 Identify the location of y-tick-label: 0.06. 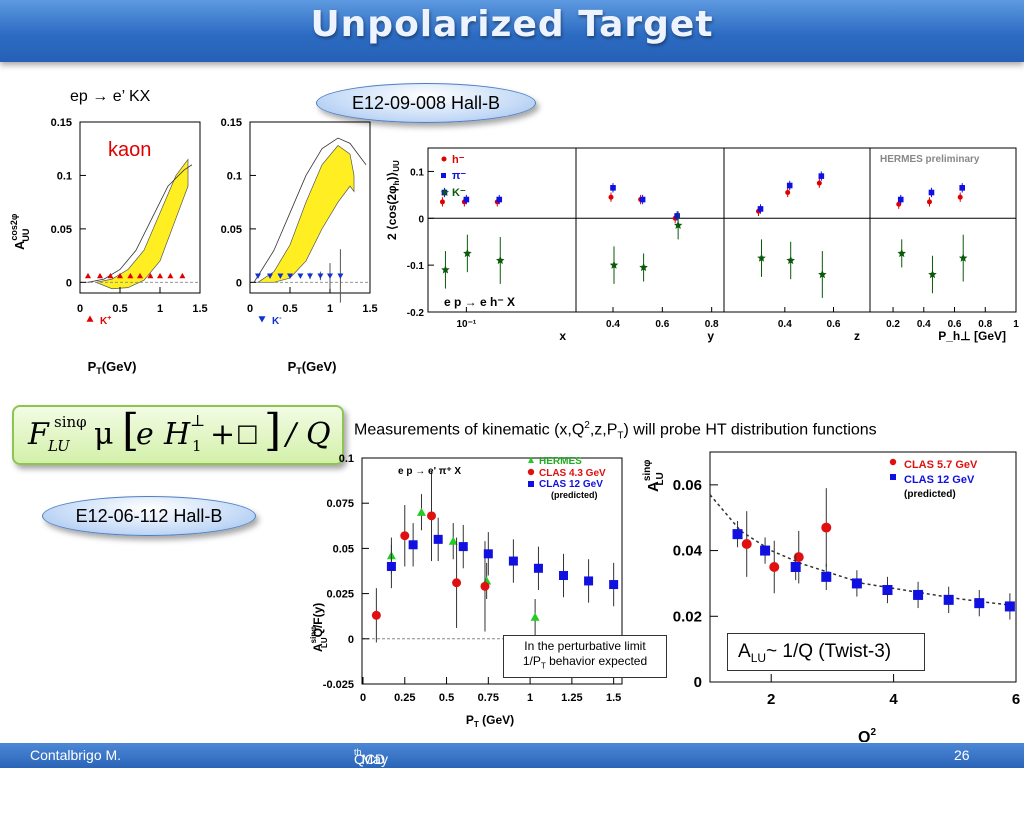
(687, 485).